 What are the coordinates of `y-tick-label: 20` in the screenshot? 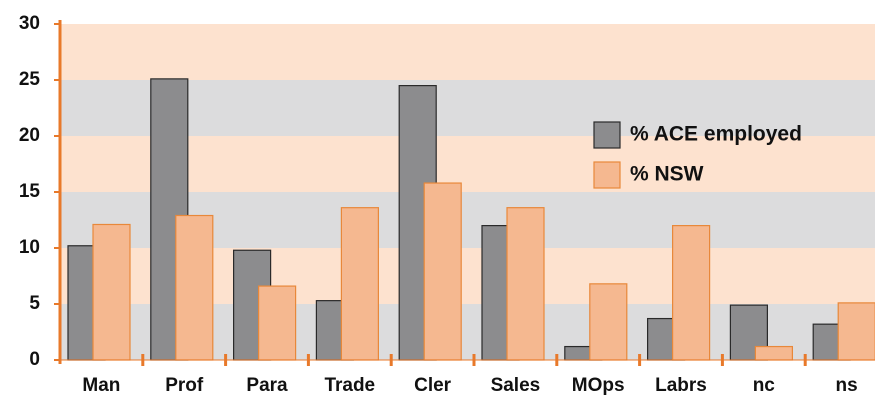 It's located at (29, 135).